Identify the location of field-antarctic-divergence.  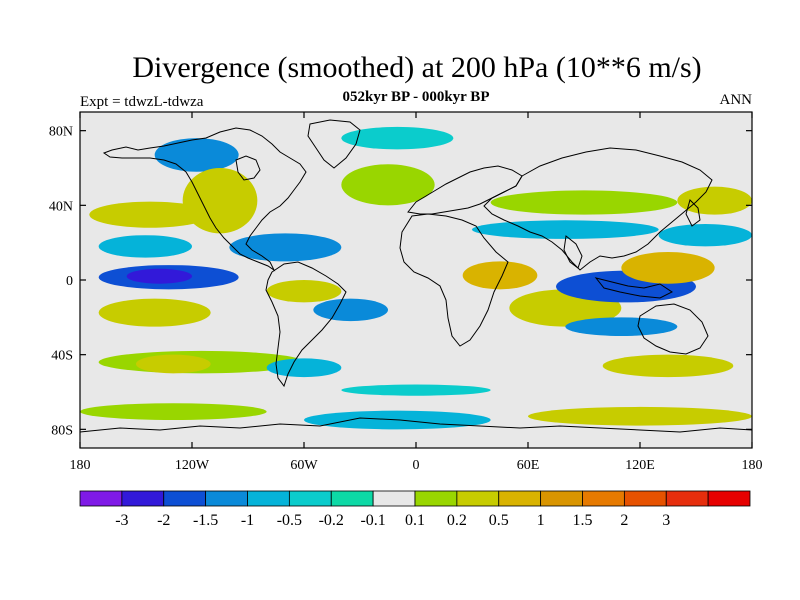
(173, 411).